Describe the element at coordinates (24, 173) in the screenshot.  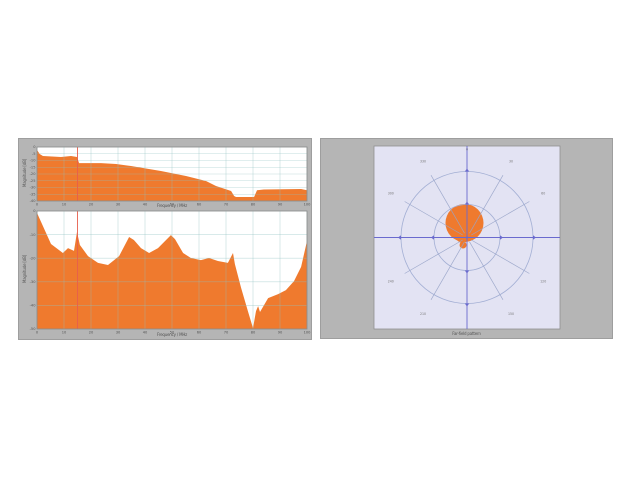
I see `upper-chart-y-axis-title: Magnitude [dB]` at that location.